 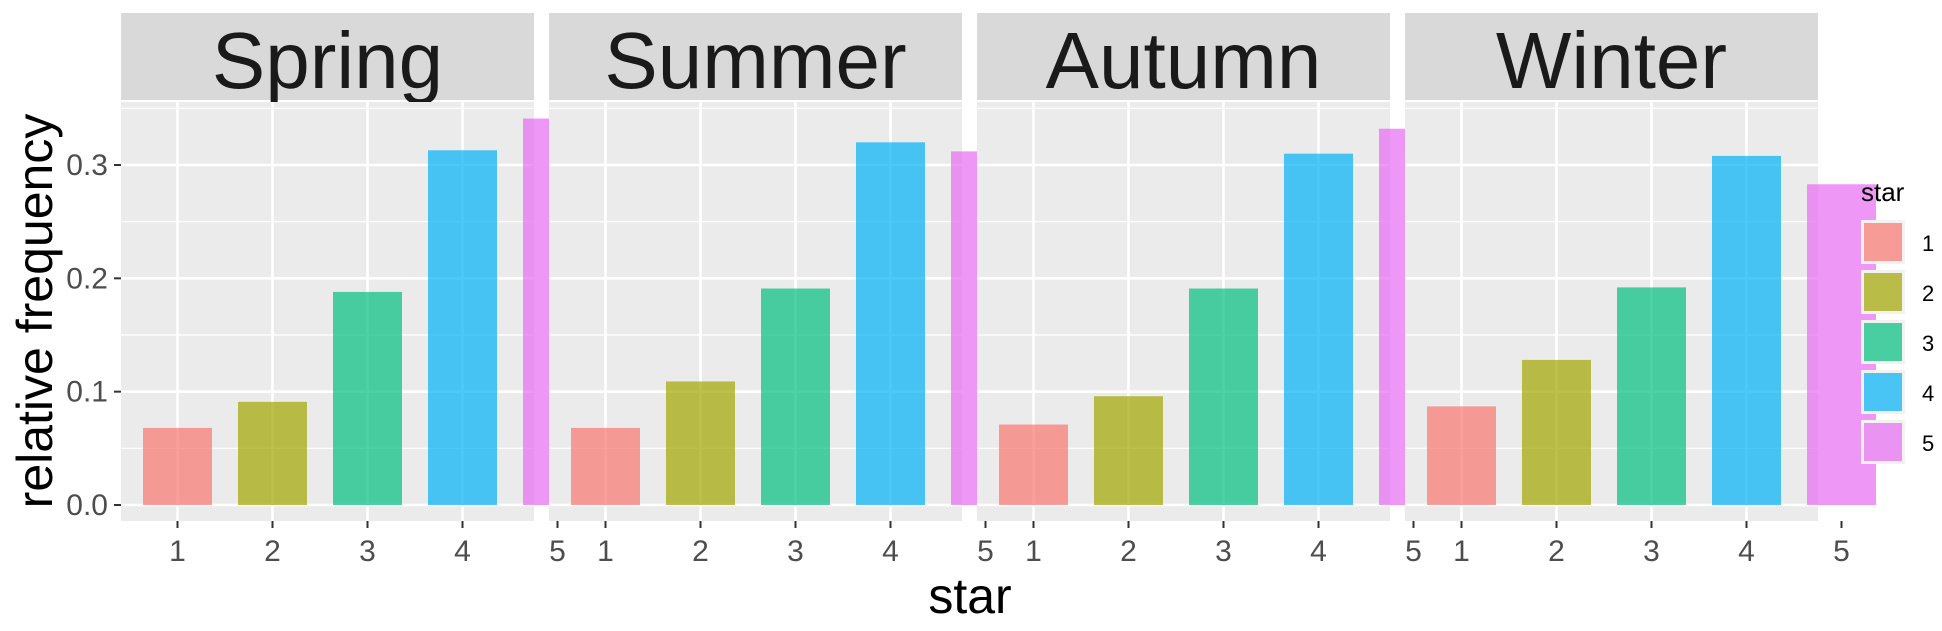 What do you see at coordinates (1928, 293) in the screenshot?
I see `legend-label: 2` at bounding box center [1928, 293].